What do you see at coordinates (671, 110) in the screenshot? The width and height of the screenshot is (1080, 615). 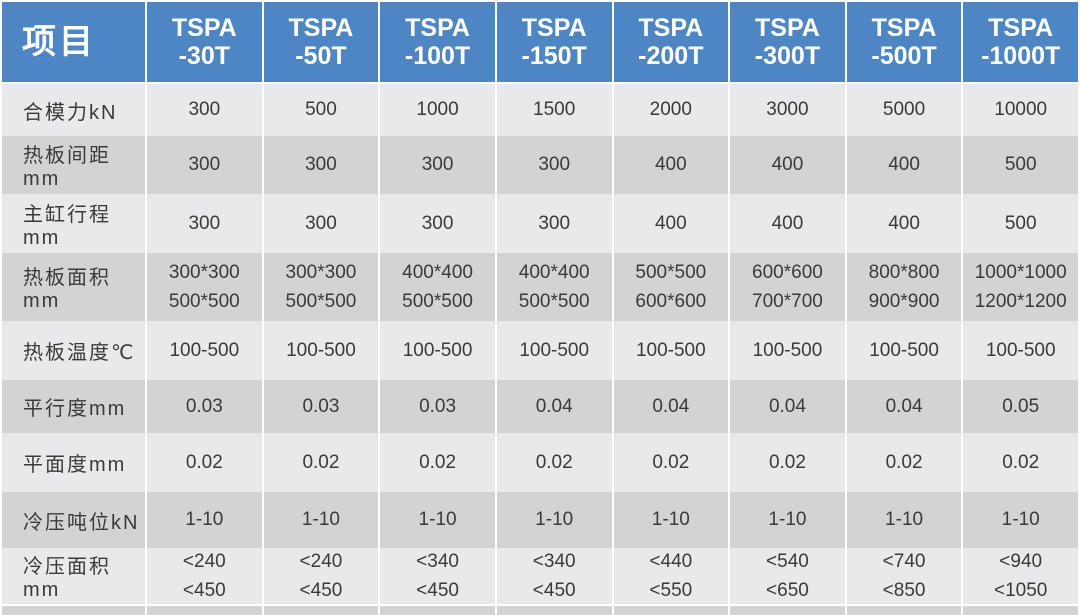 I see `table-cell: 2000` at bounding box center [671, 110].